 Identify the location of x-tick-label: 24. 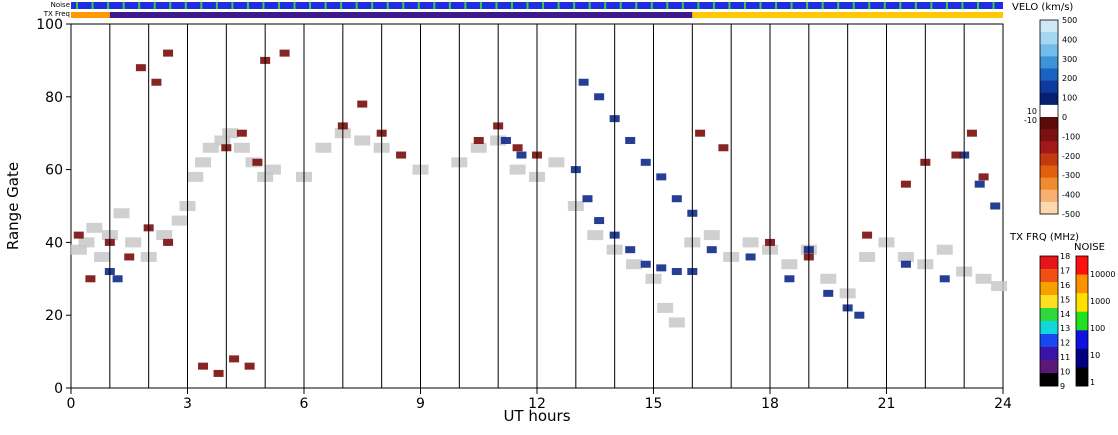
(1003, 404).